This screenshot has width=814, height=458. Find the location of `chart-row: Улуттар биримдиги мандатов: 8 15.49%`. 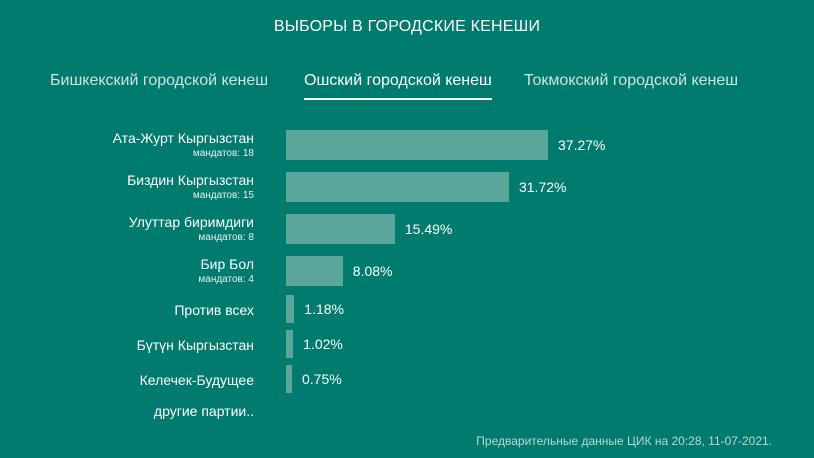

chart-row: Улуттар биримдиги мандатов: 8 15.49% is located at coordinates (407, 229).